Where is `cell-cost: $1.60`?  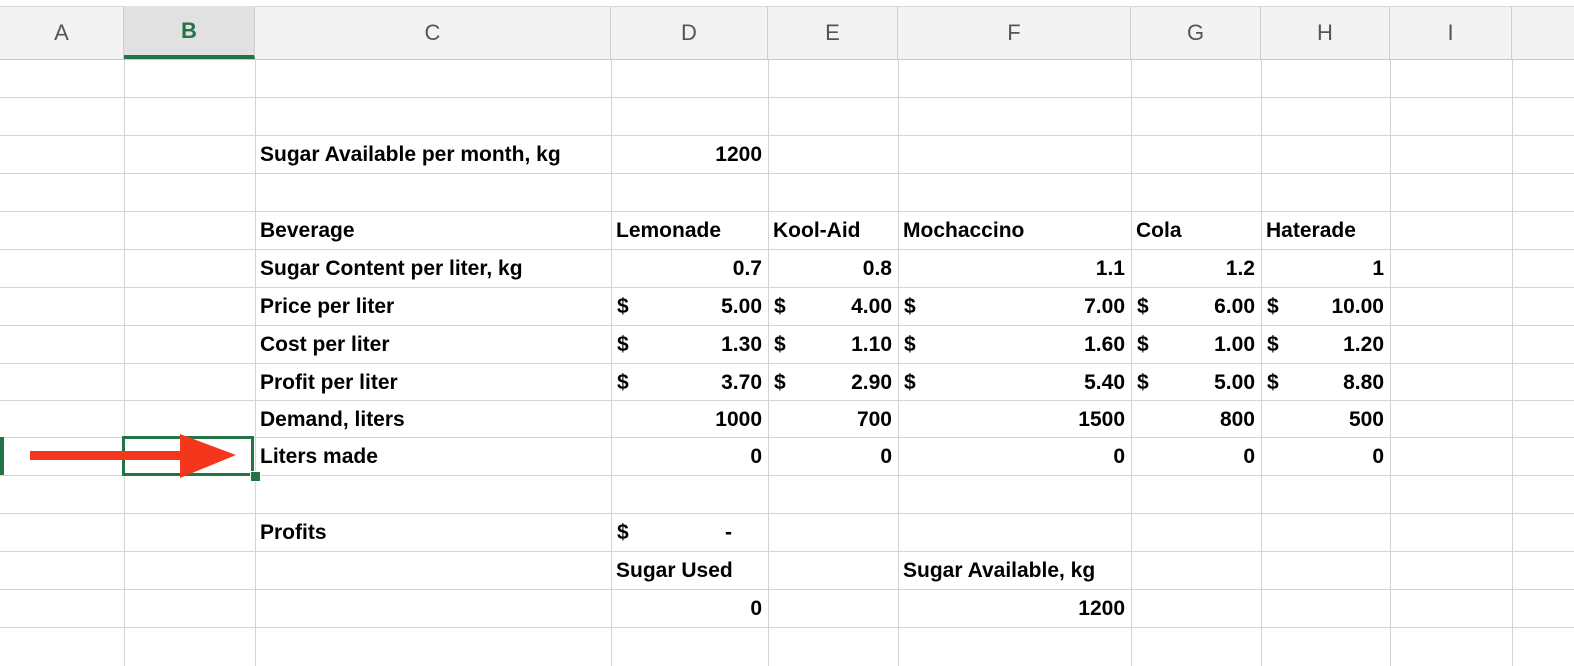 cell-cost: $1.60 is located at coordinates (1014, 344).